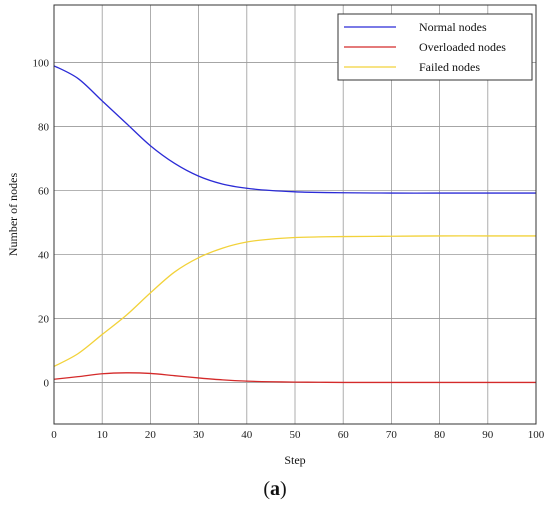 The height and width of the screenshot is (515, 550). I want to click on caption-open: (, so click(266, 489).